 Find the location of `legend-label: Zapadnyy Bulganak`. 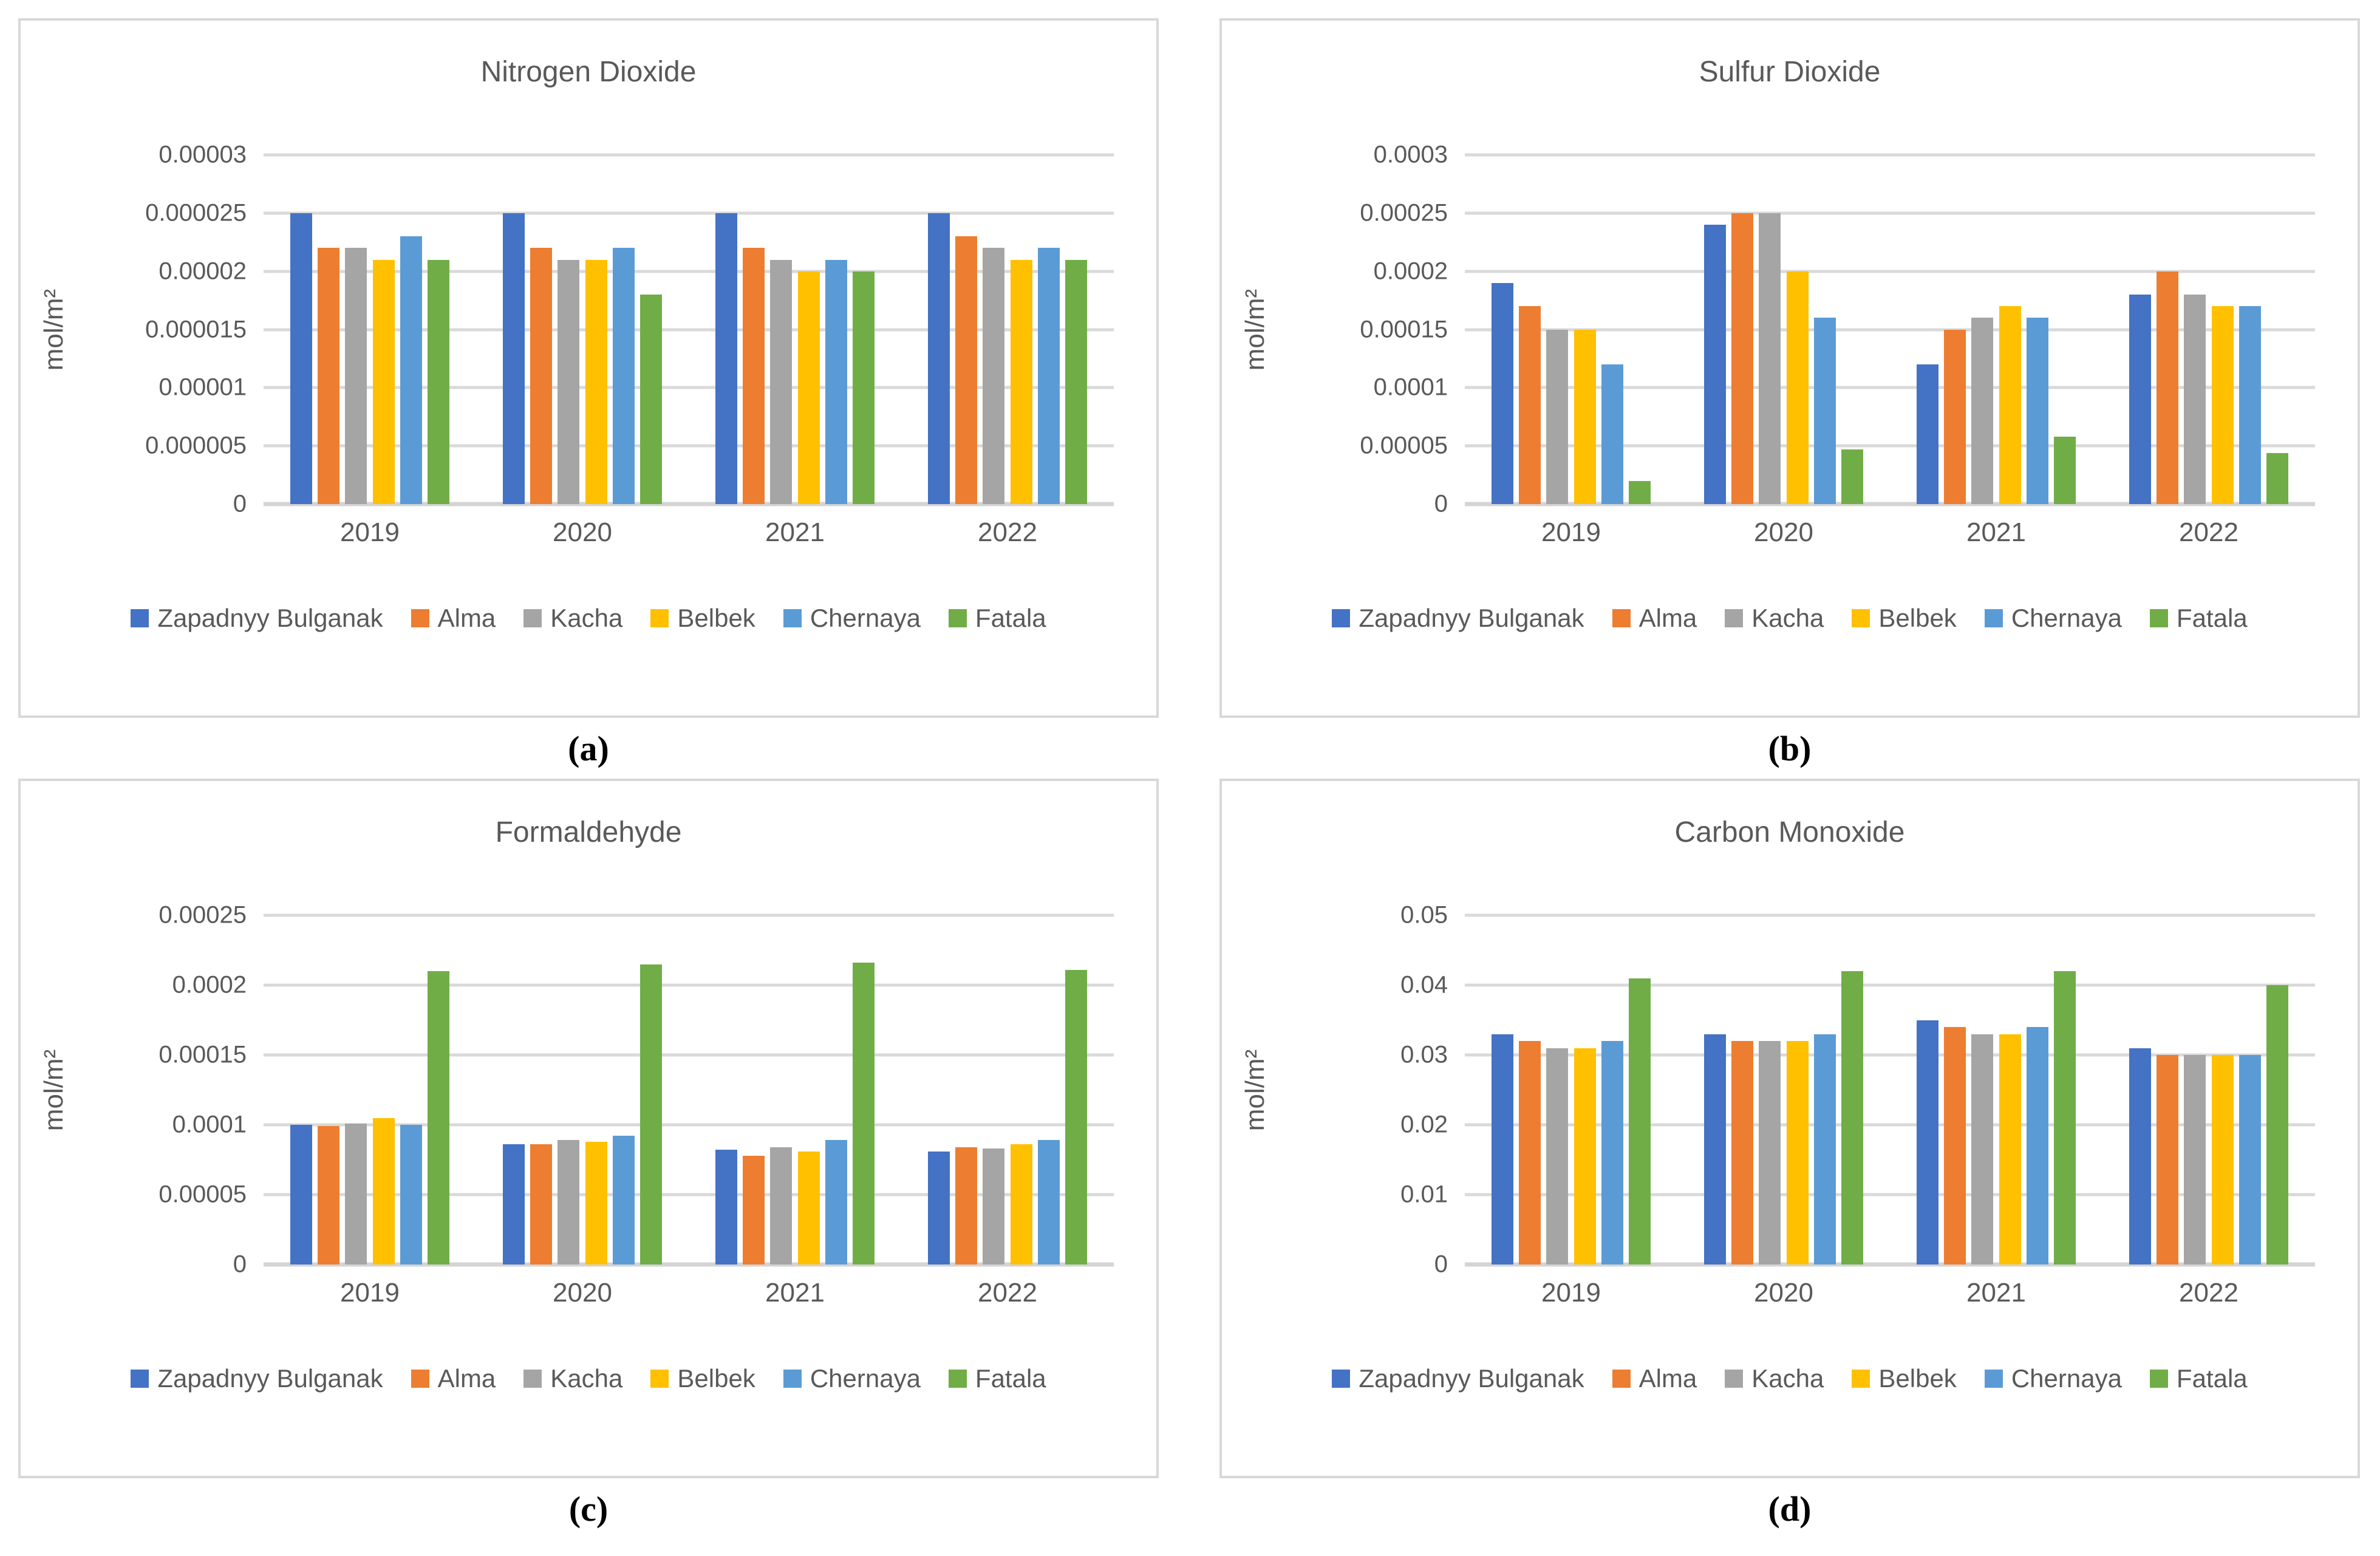

legend-label: Zapadnyy Bulganak is located at coordinates (270, 1378).